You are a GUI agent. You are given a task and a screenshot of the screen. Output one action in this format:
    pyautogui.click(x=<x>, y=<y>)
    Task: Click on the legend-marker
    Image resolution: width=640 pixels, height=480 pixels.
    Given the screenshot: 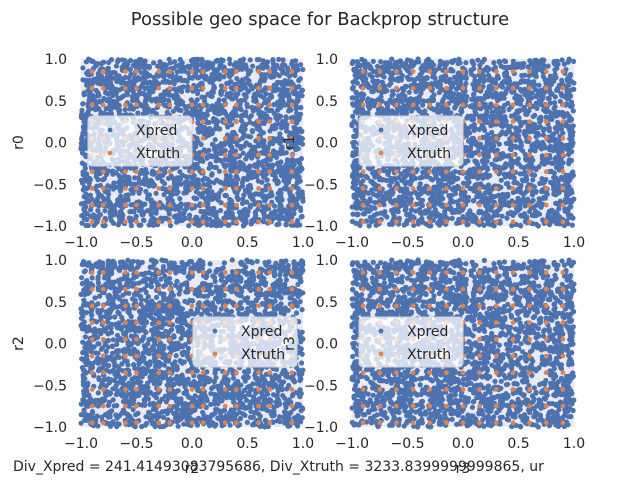 What is the action you would take?
    pyautogui.click(x=110, y=130)
    